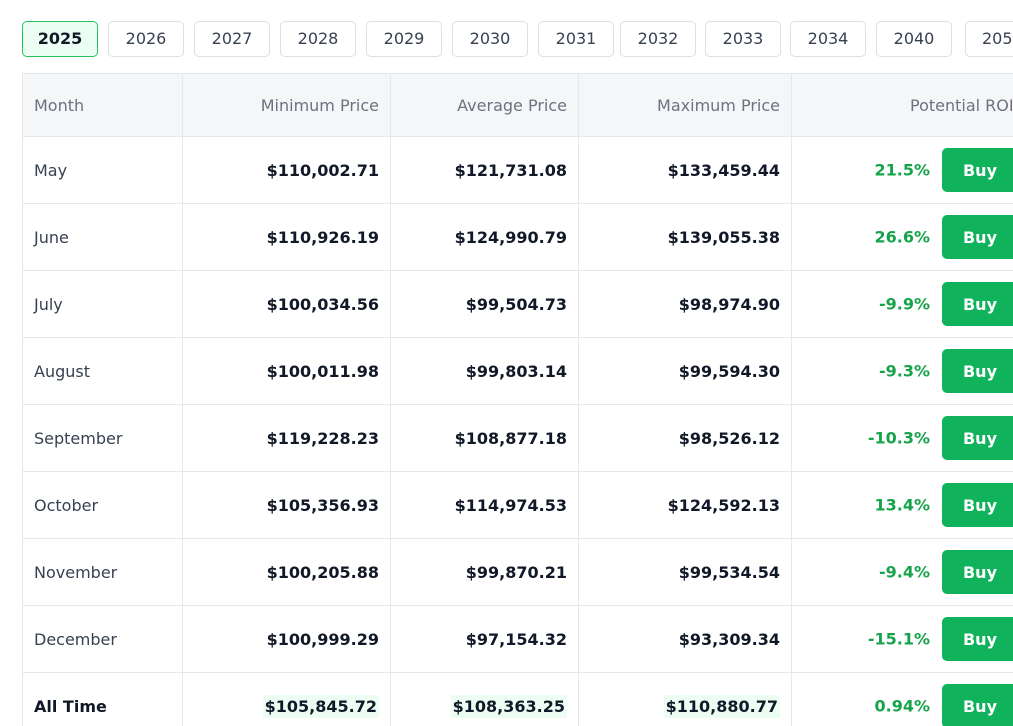 The image size is (1013, 726). What do you see at coordinates (102, 237) in the screenshot?
I see `month-cell: June` at bounding box center [102, 237].